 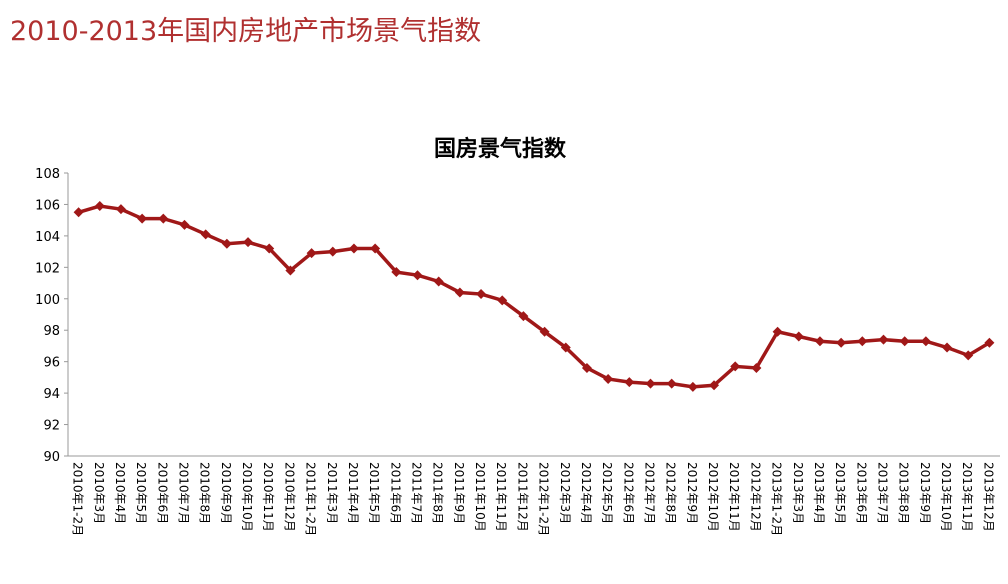 What do you see at coordinates (883, 493) in the screenshot?
I see `x-tick-label: 2013年7月` at bounding box center [883, 493].